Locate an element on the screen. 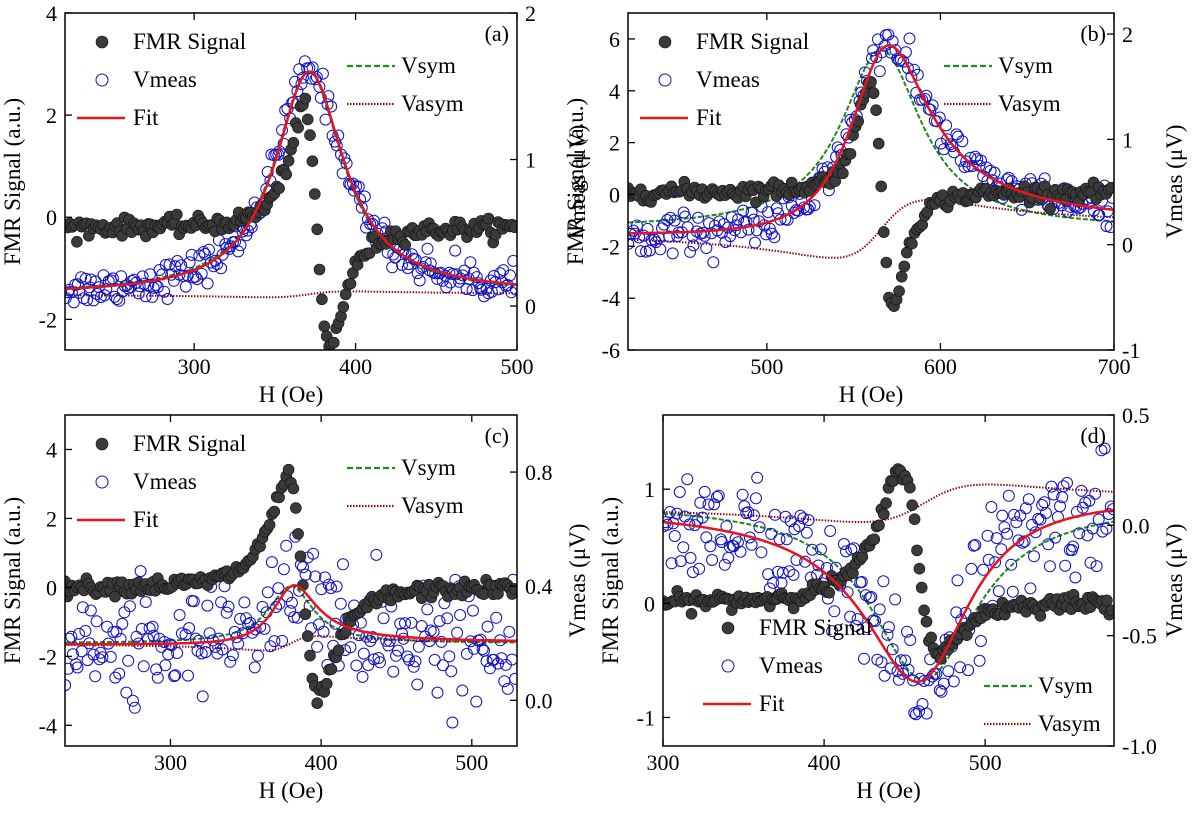  legend-right-label: Vsym is located at coordinates (1065, 685).